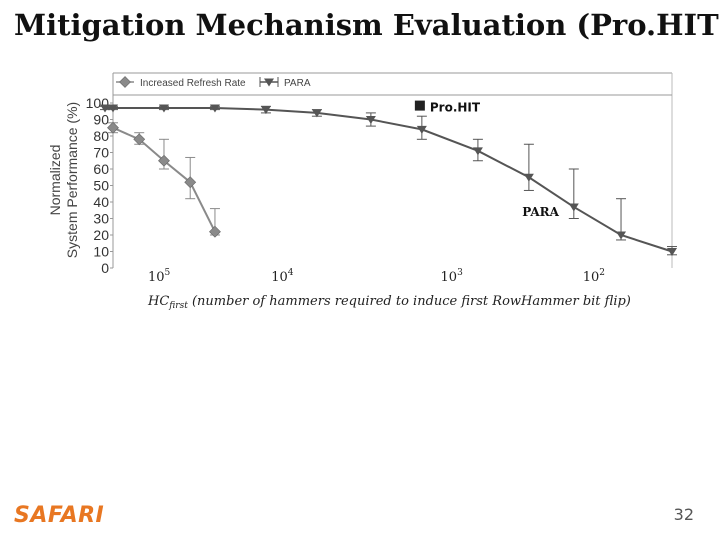  What do you see at coordinates (376, 276) in the screenshot?
I see `x-axis-ticks: 105 104 103 102` at bounding box center [376, 276].